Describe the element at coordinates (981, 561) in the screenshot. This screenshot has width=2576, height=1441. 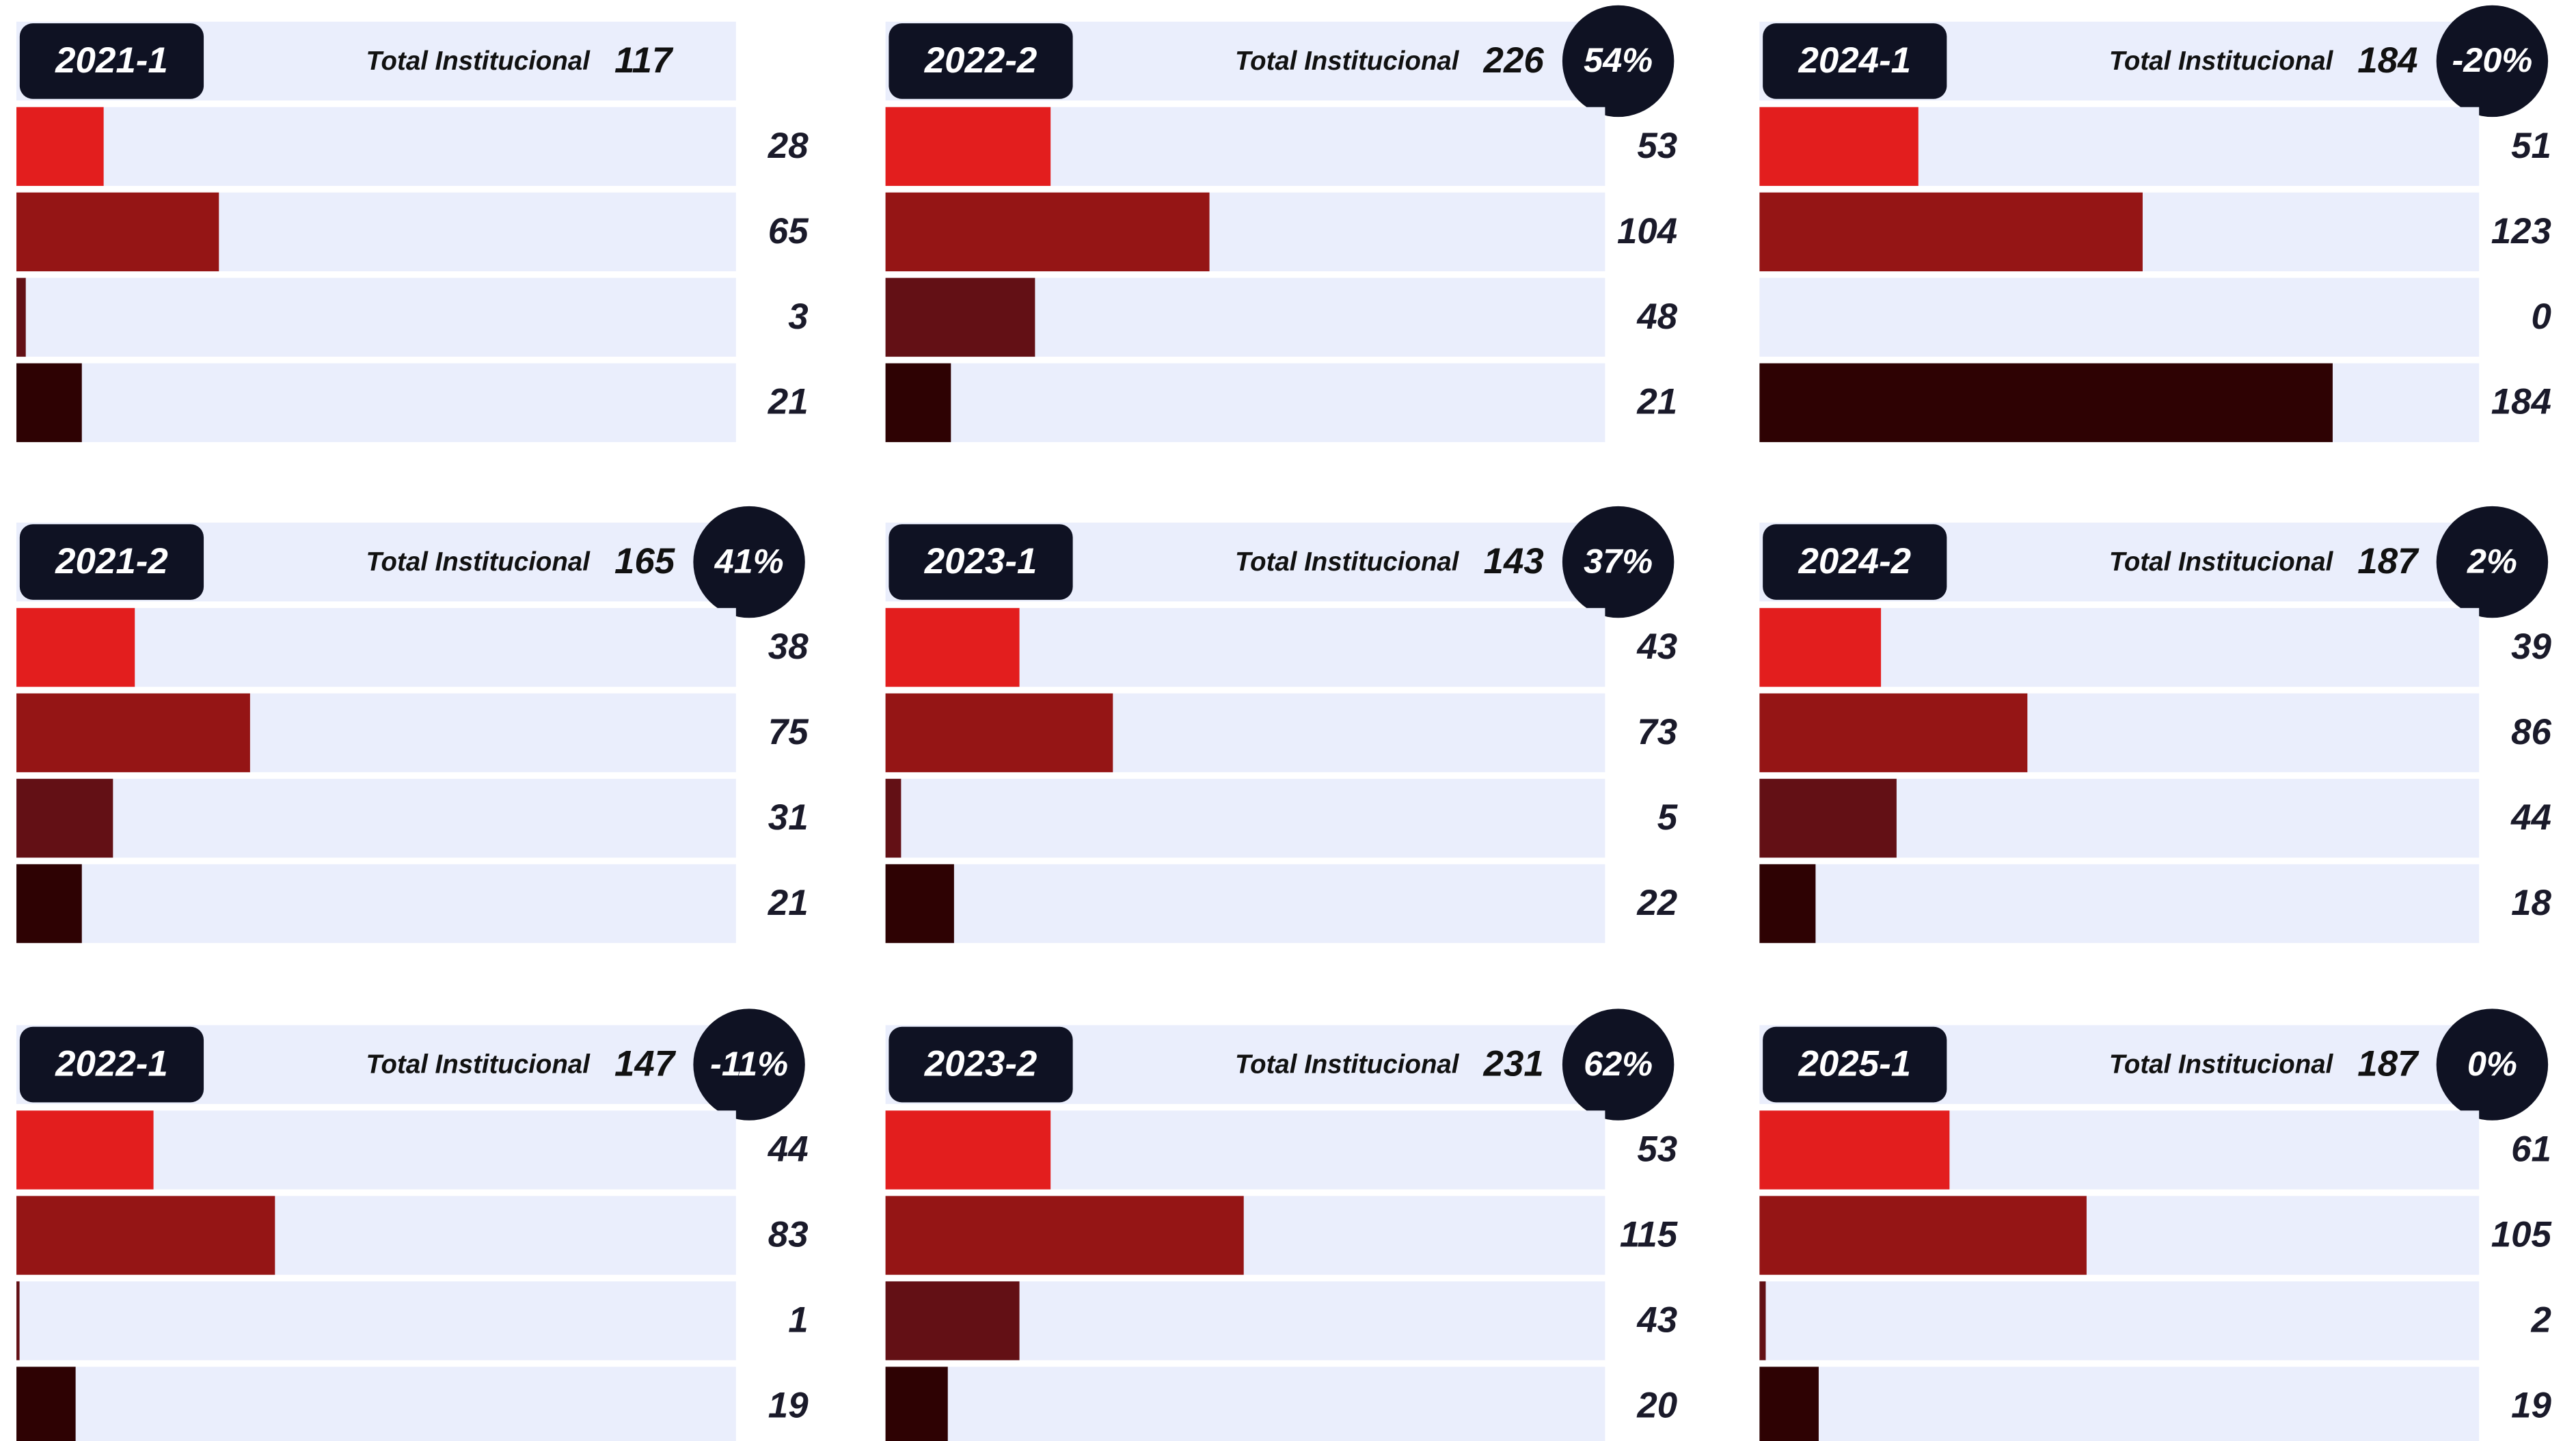
I see `period-label: 2023-1` at that location.